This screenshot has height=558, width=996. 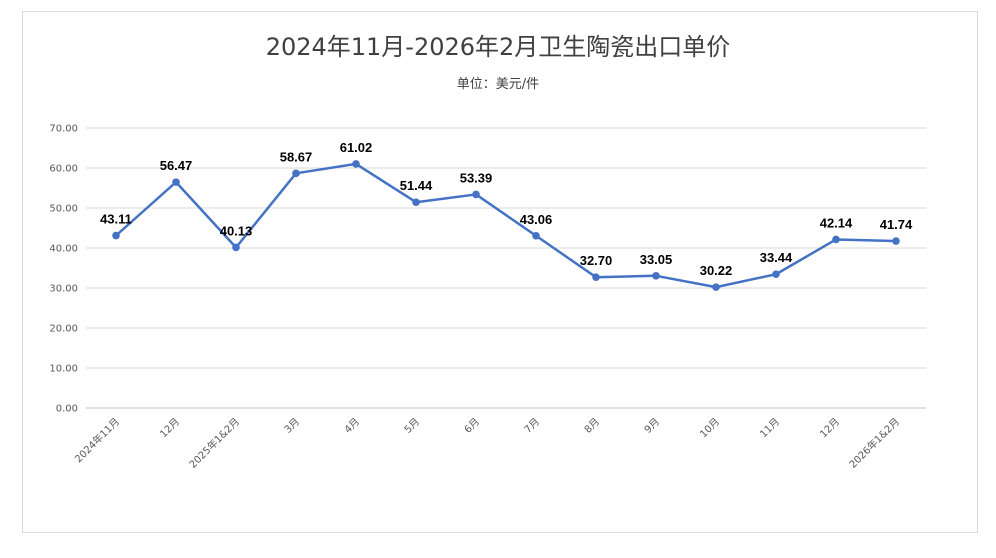 What do you see at coordinates (63, 369) in the screenshot?
I see `y-tick-label: 10.00` at bounding box center [63, 369].